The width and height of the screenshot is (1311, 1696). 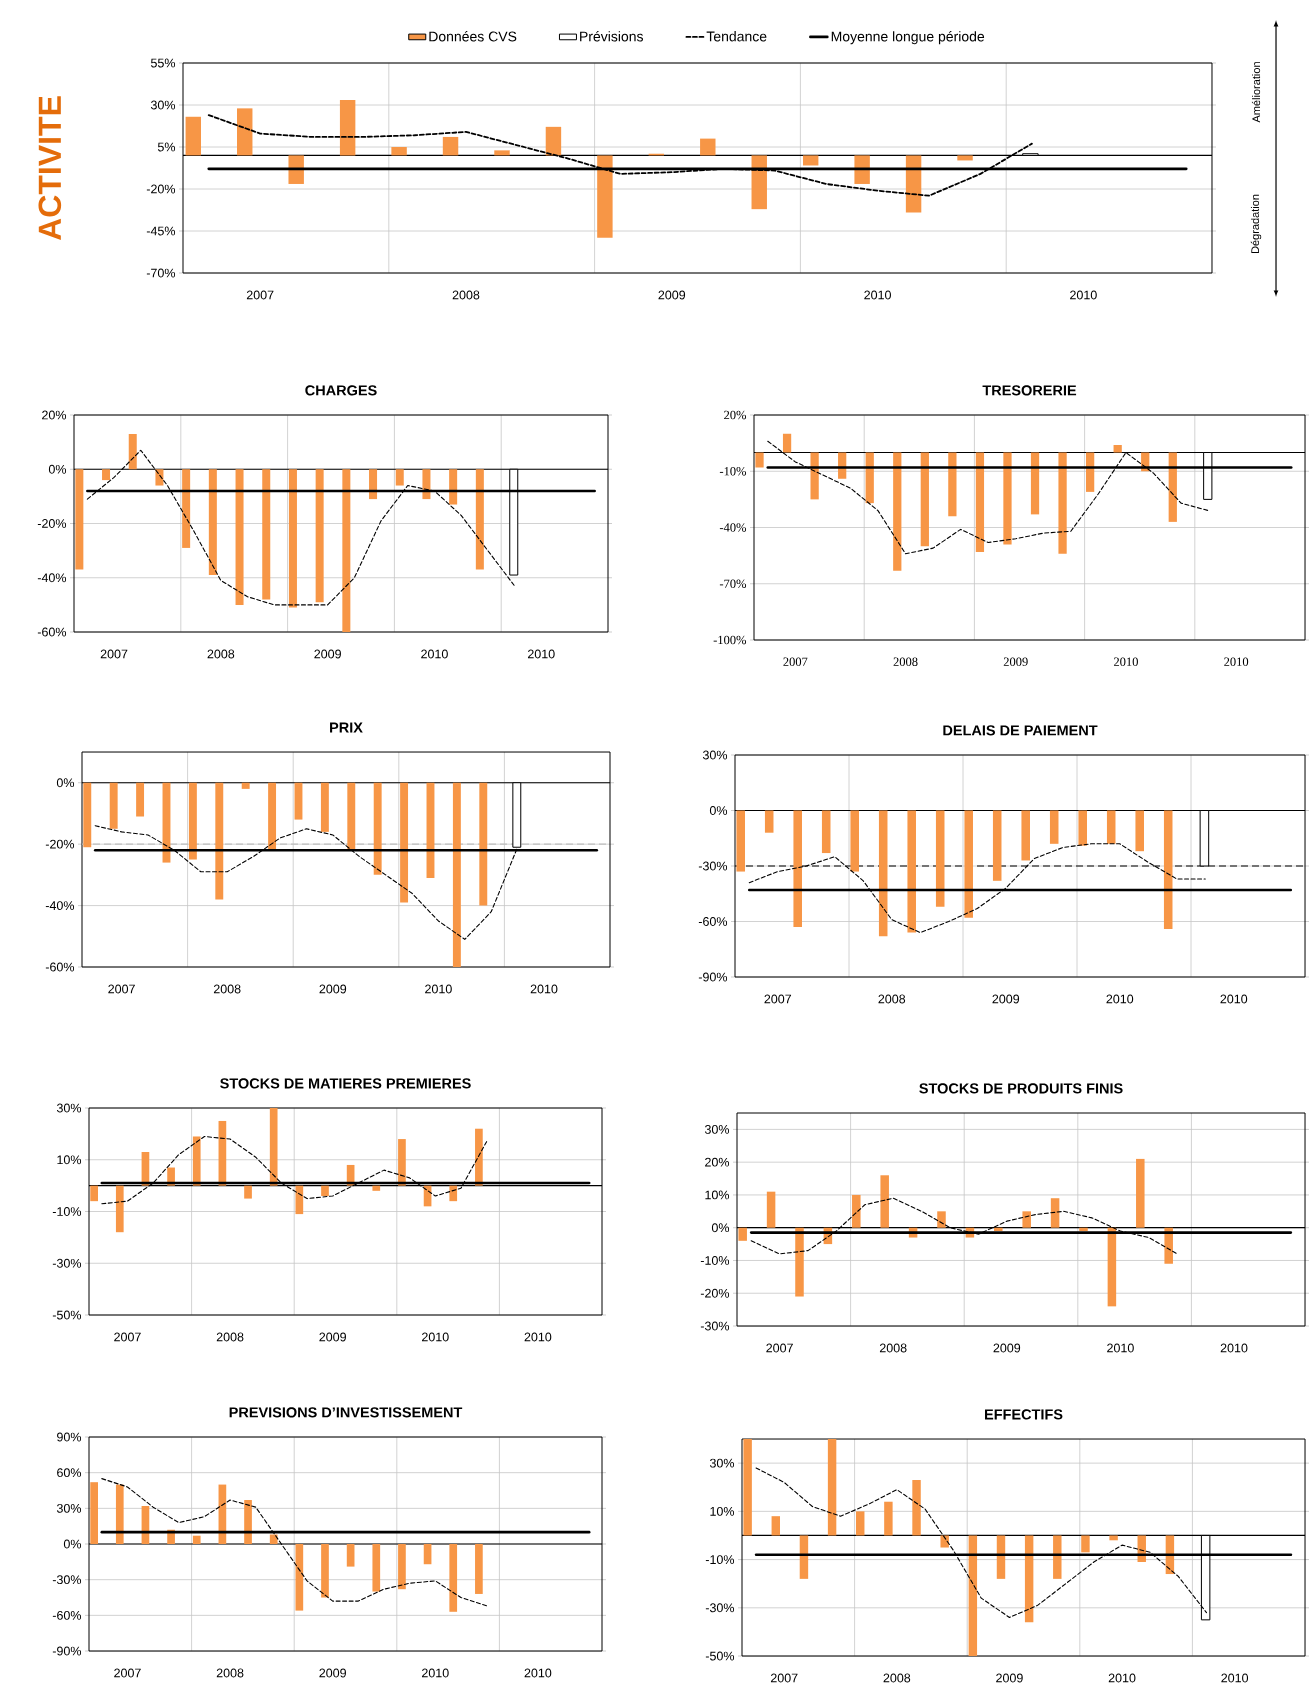 What do you see at coordinates (908, 38) in the screenshot?
I see `legend-label: Moyenne longue période` at bounding box center [908, 38].